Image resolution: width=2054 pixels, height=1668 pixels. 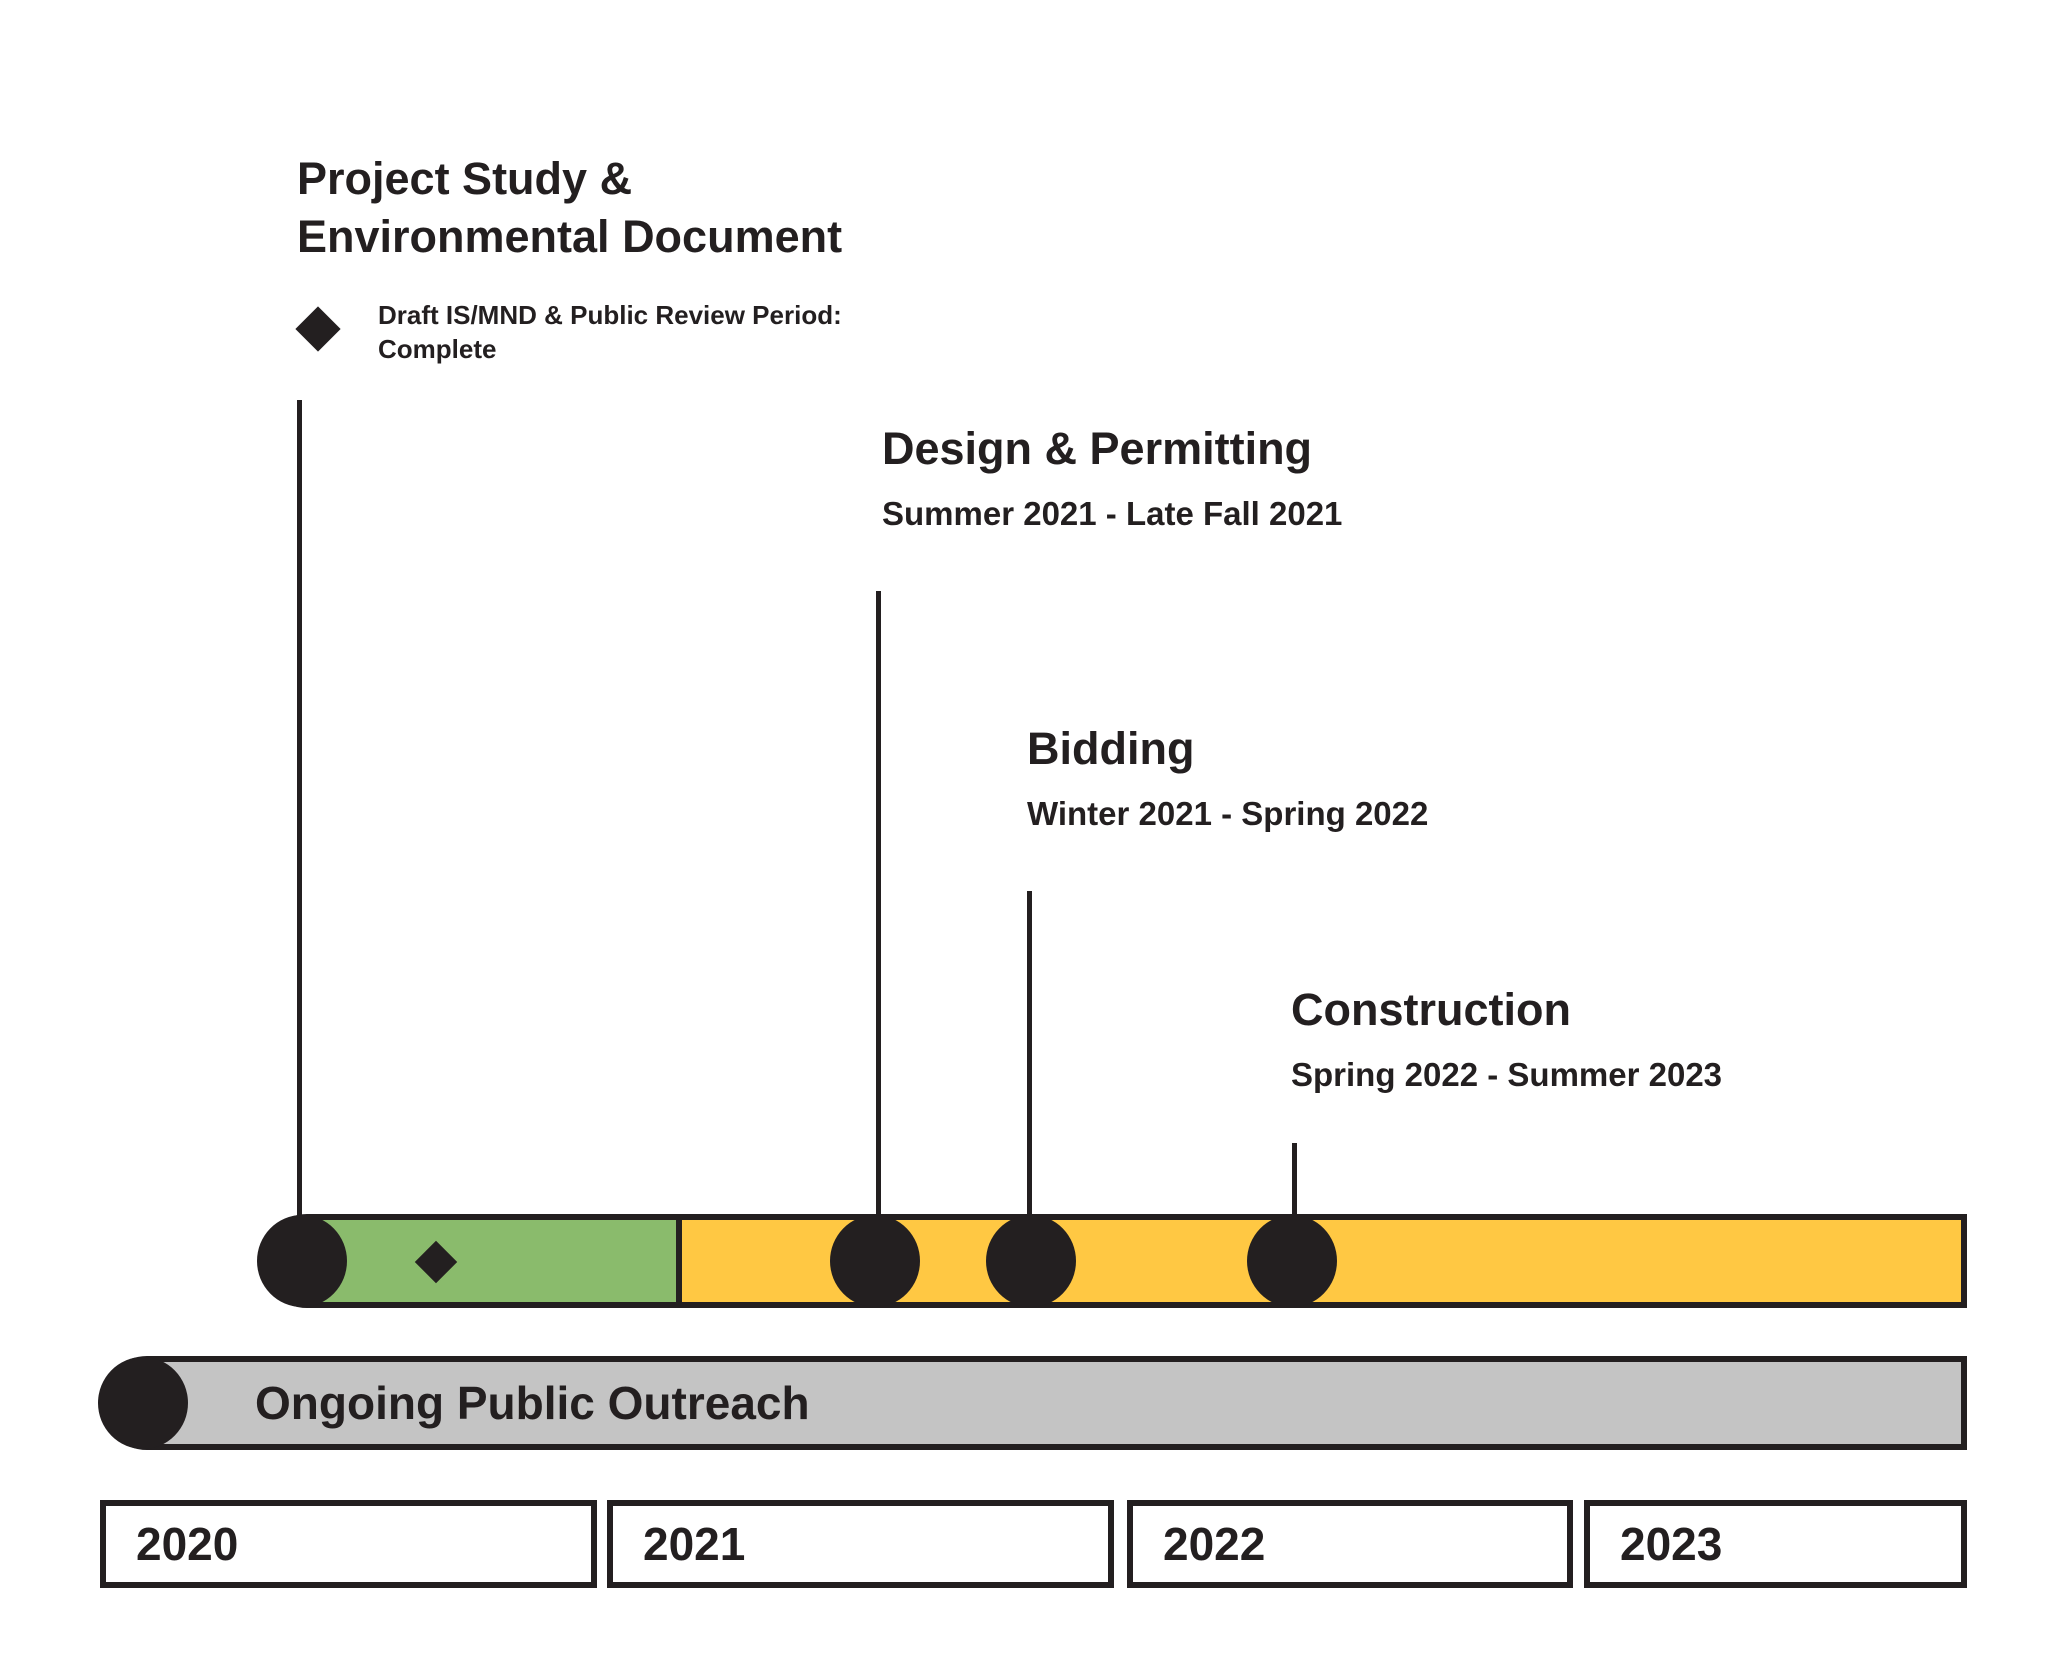 I want to click on phase-title-design: Design & Permitting, so click(x=1097, y=448).